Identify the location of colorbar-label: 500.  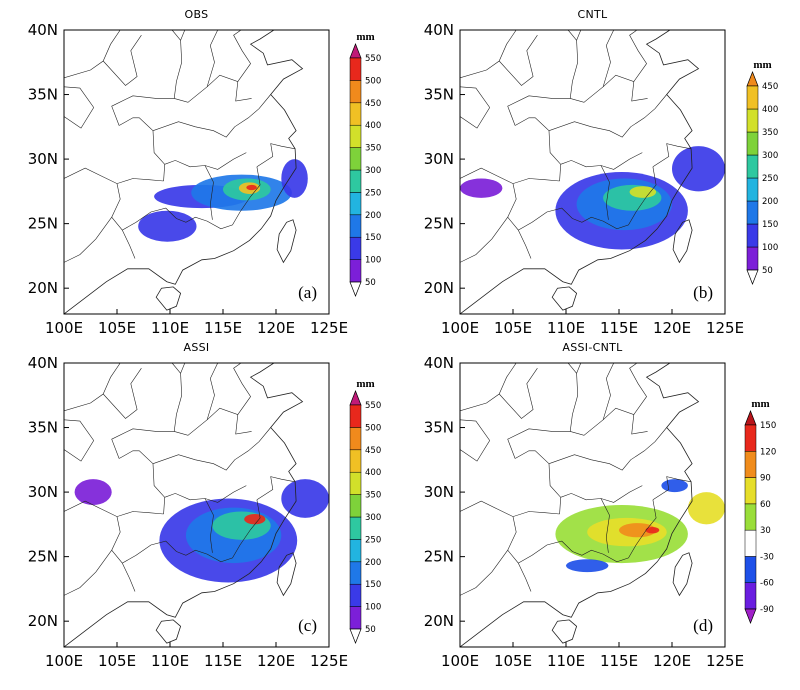
(373, 81).